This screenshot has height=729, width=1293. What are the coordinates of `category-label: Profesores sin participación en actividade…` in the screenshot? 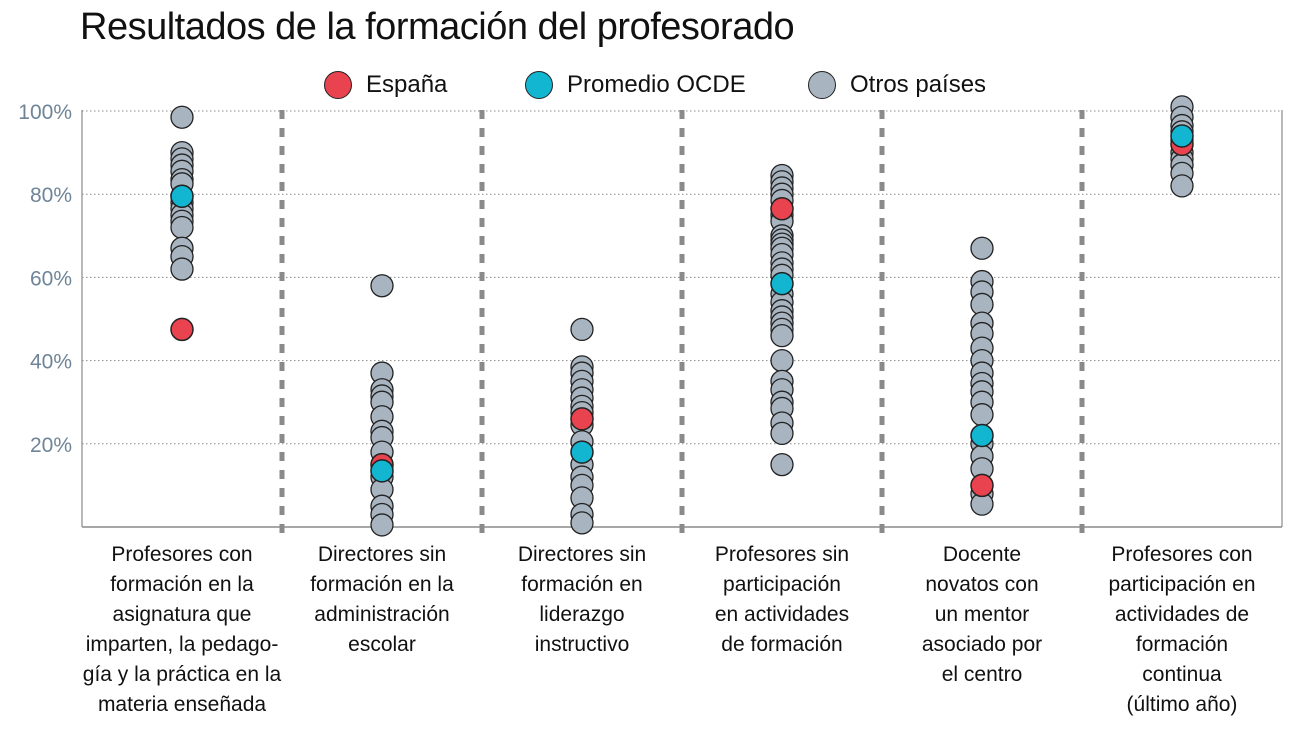 It's located at (782, 600).